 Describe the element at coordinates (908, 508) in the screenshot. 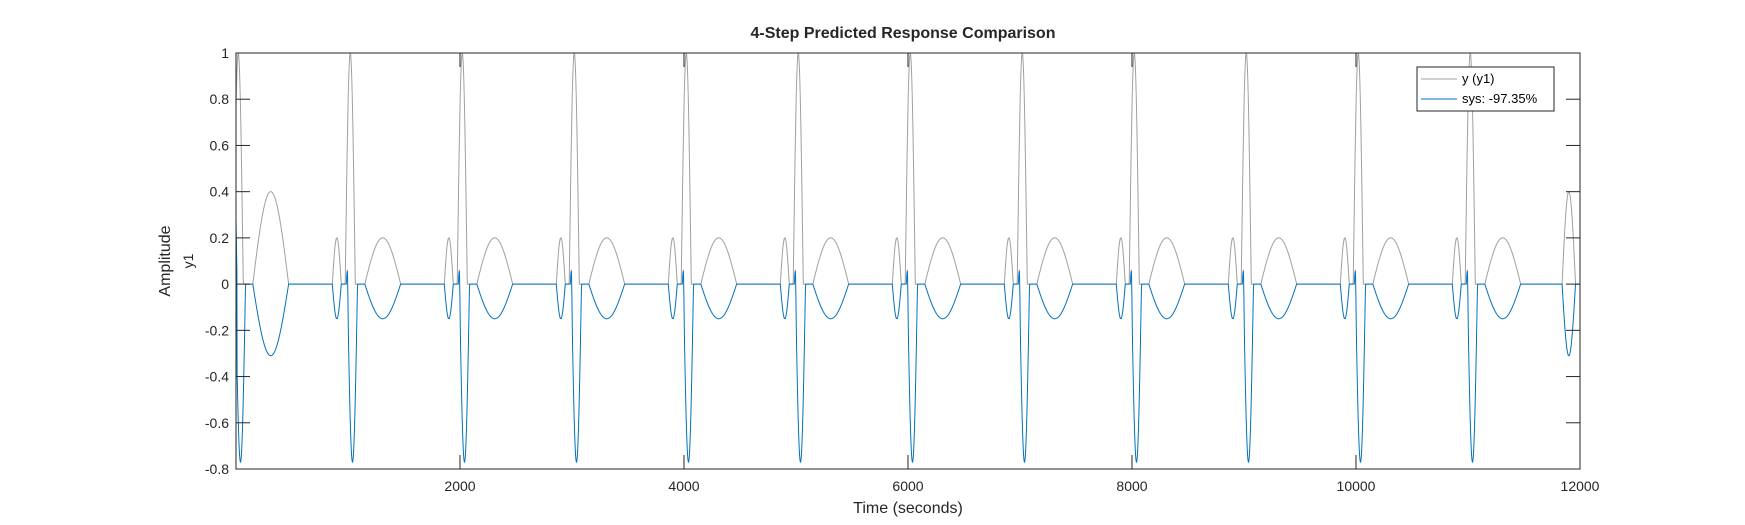

I see `x-axis-label: Time (seconds)` at that location.